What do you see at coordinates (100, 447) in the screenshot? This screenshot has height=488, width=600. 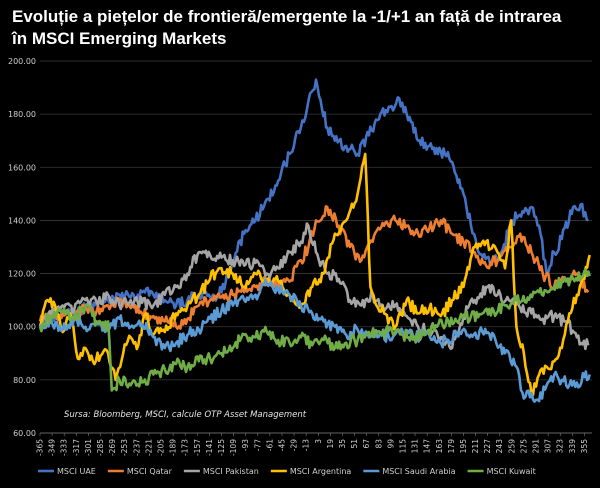 I see `x-tick-label: -285` at bounding box center [100, 447].